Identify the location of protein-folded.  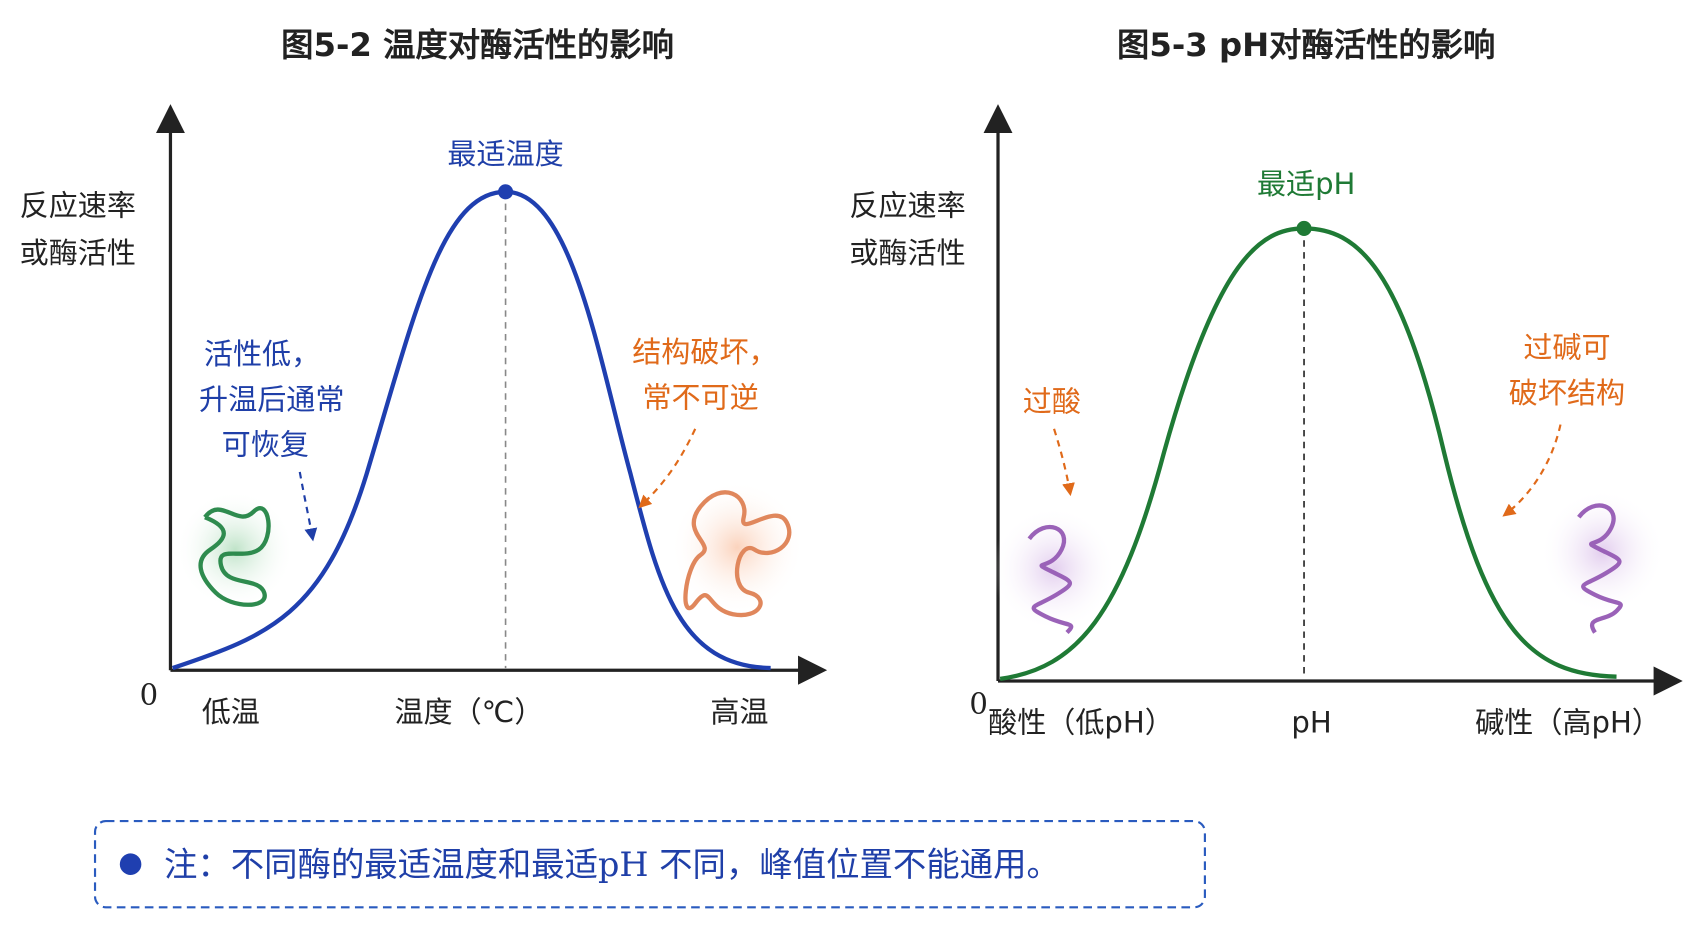
(234, 556).